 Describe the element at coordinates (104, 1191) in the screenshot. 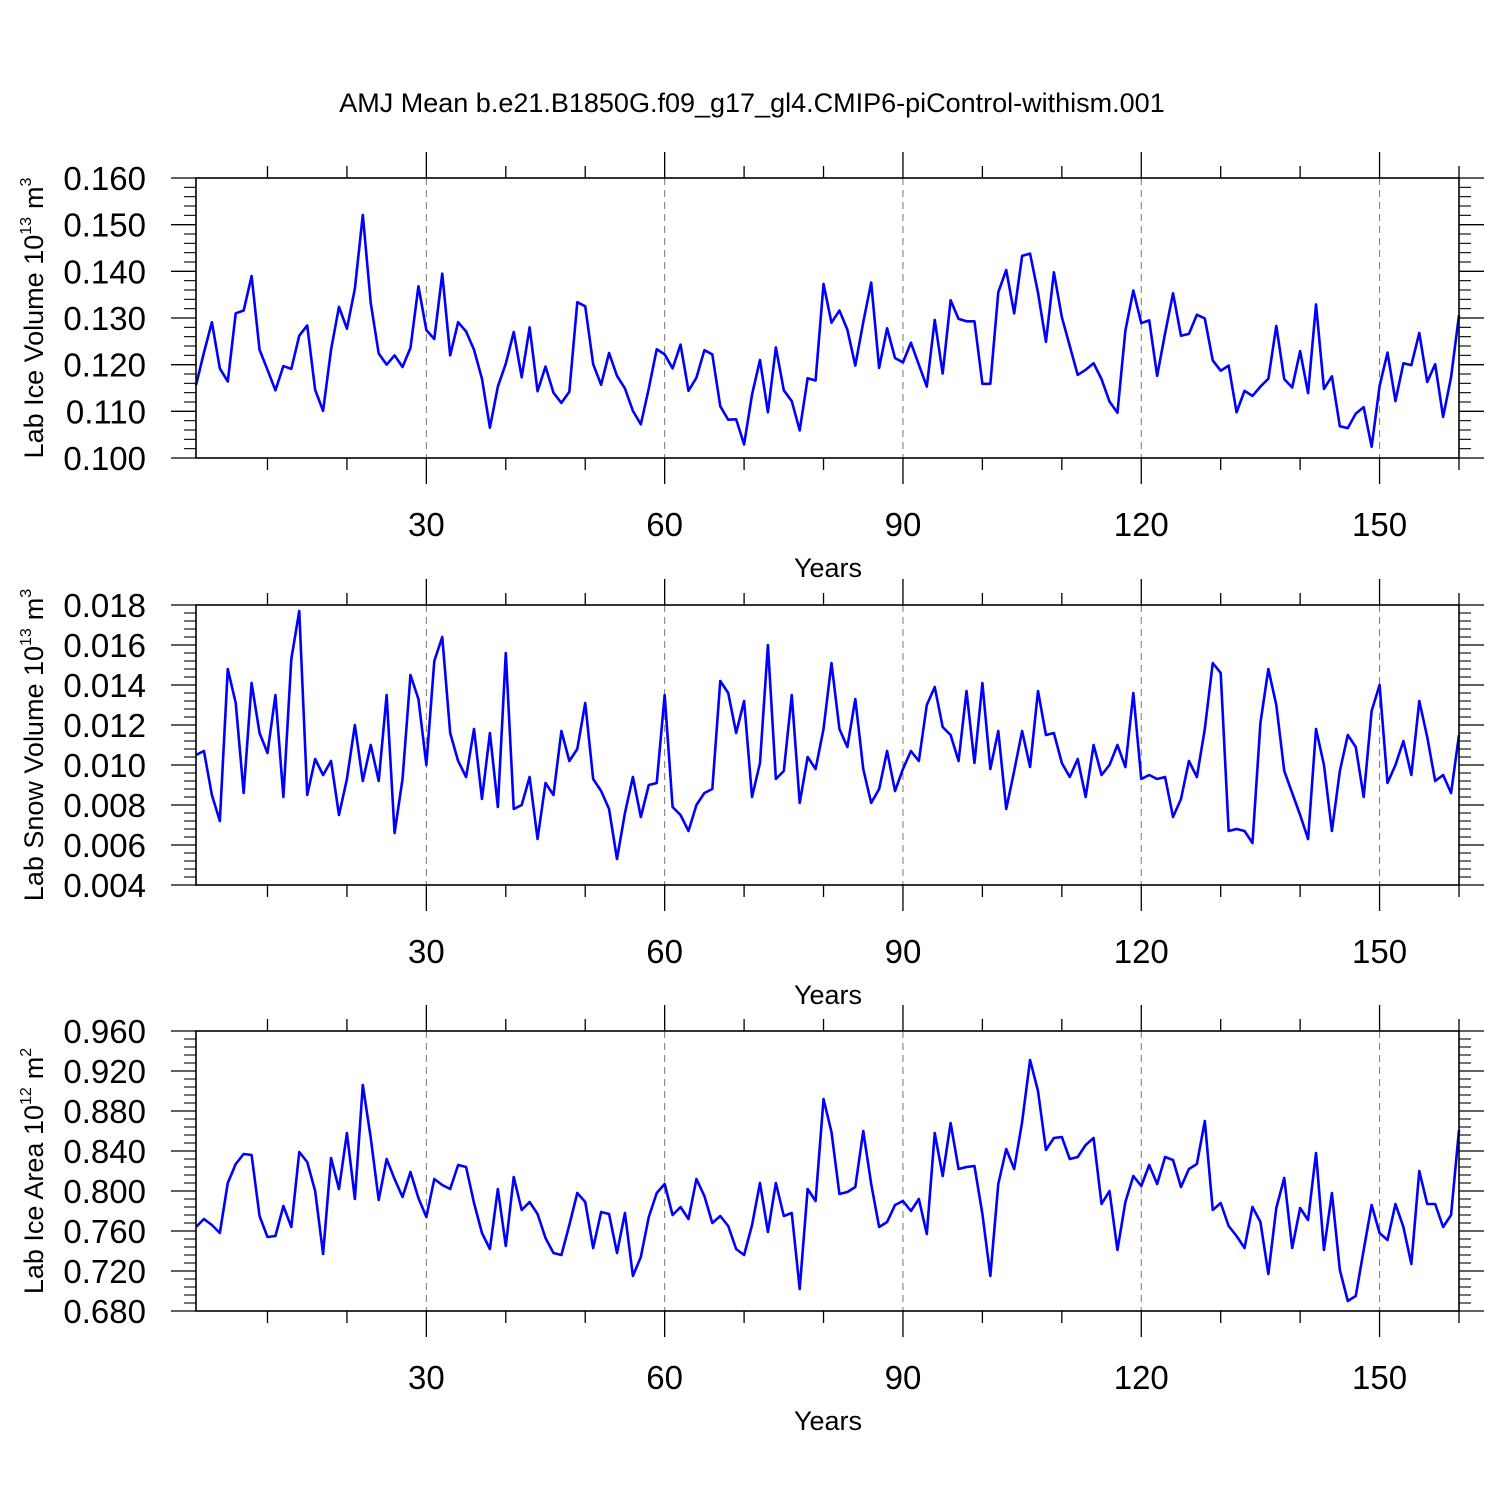

I see `y-tick-label: 0.800` at that location.